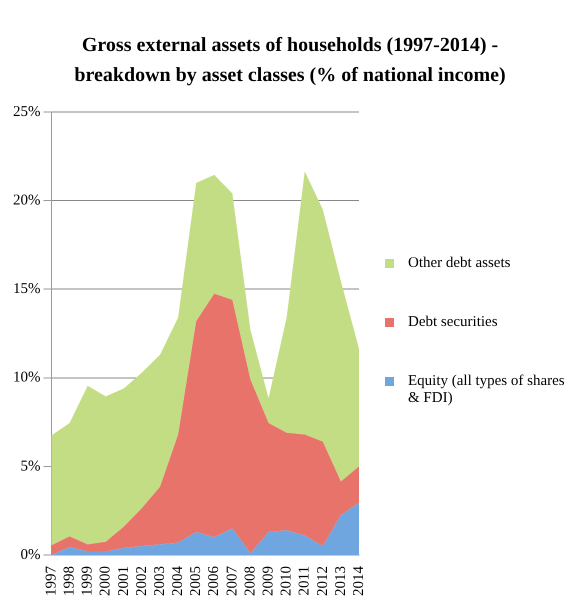 The width and height of the screenshot is (574, 599). I want to click on y-tick-label: 10%, so click(26, 378).